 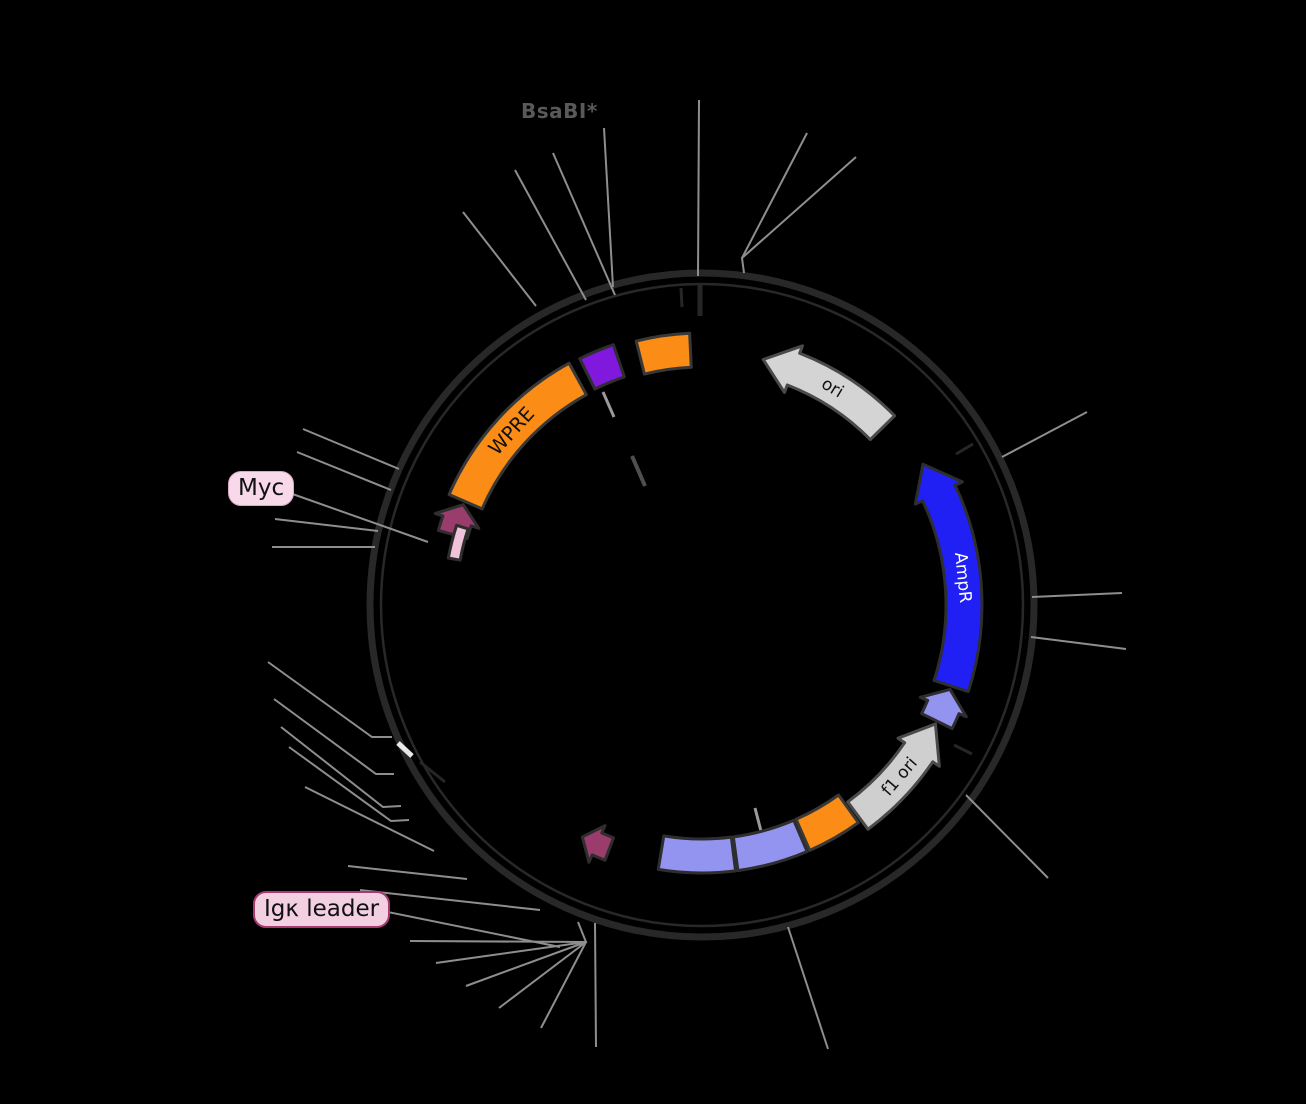 I want to click on tick-top-minor, so click(x=681, y=297).